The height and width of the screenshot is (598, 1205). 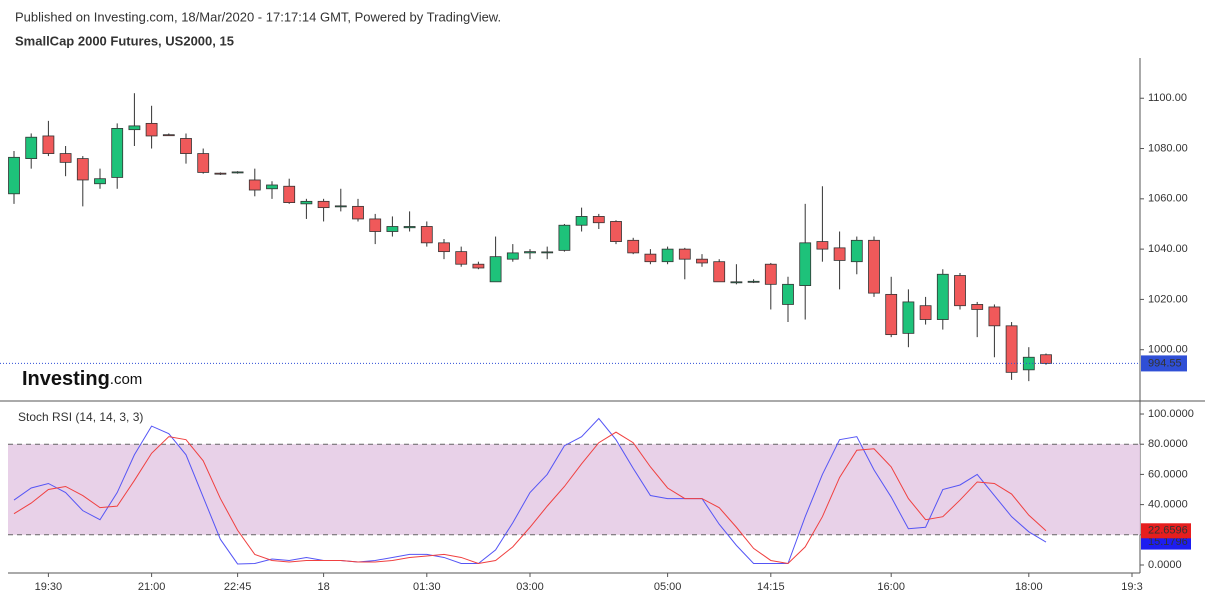 What do you see at coordinates (80, 417) in the screenshot?
I see `indicator-title: Stoch RSI (14, 14, 3, 3)` at bounding box center [80, 417].